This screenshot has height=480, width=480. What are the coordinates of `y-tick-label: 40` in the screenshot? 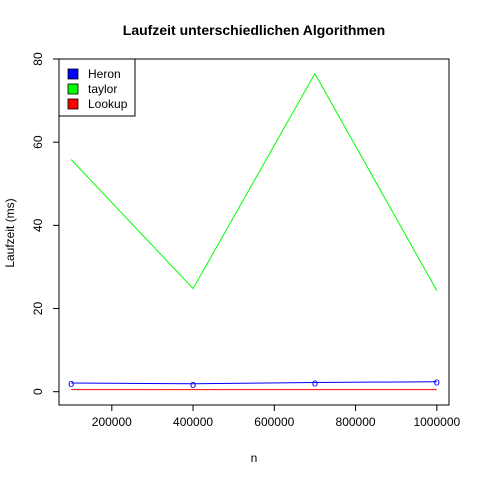 It's located at (38, 225).